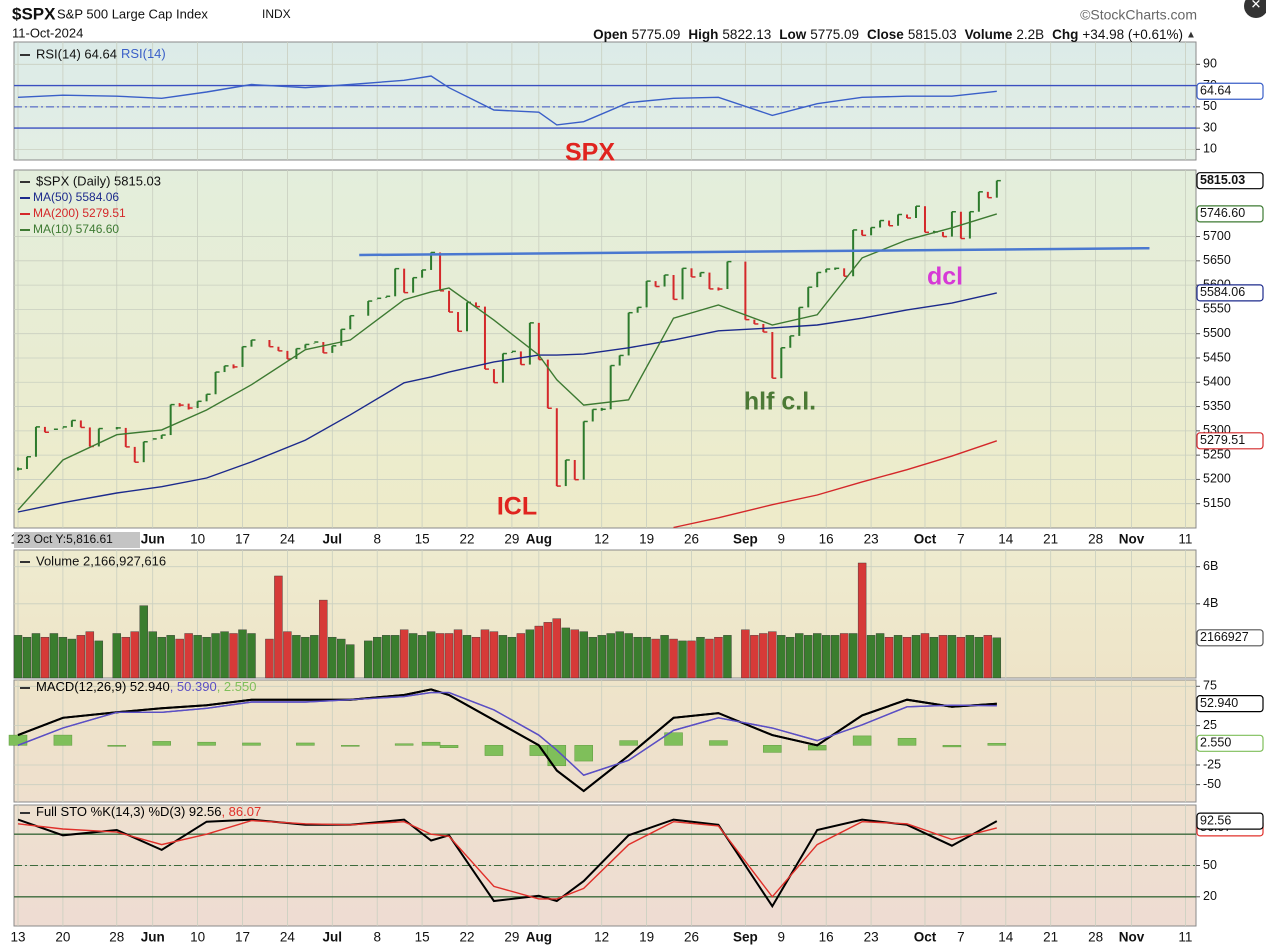  I want to click on x-tick-label: 14, so click(1006, 539).